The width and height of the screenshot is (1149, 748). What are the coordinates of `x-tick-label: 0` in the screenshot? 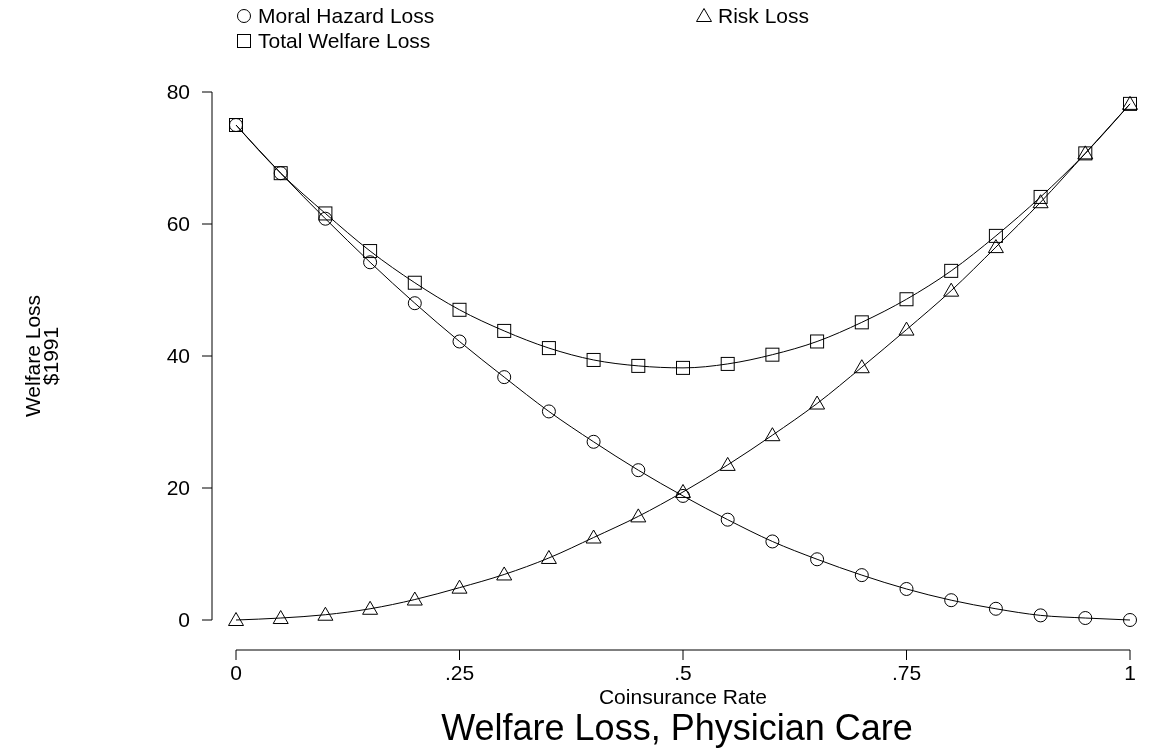 It's located at (236, 672).